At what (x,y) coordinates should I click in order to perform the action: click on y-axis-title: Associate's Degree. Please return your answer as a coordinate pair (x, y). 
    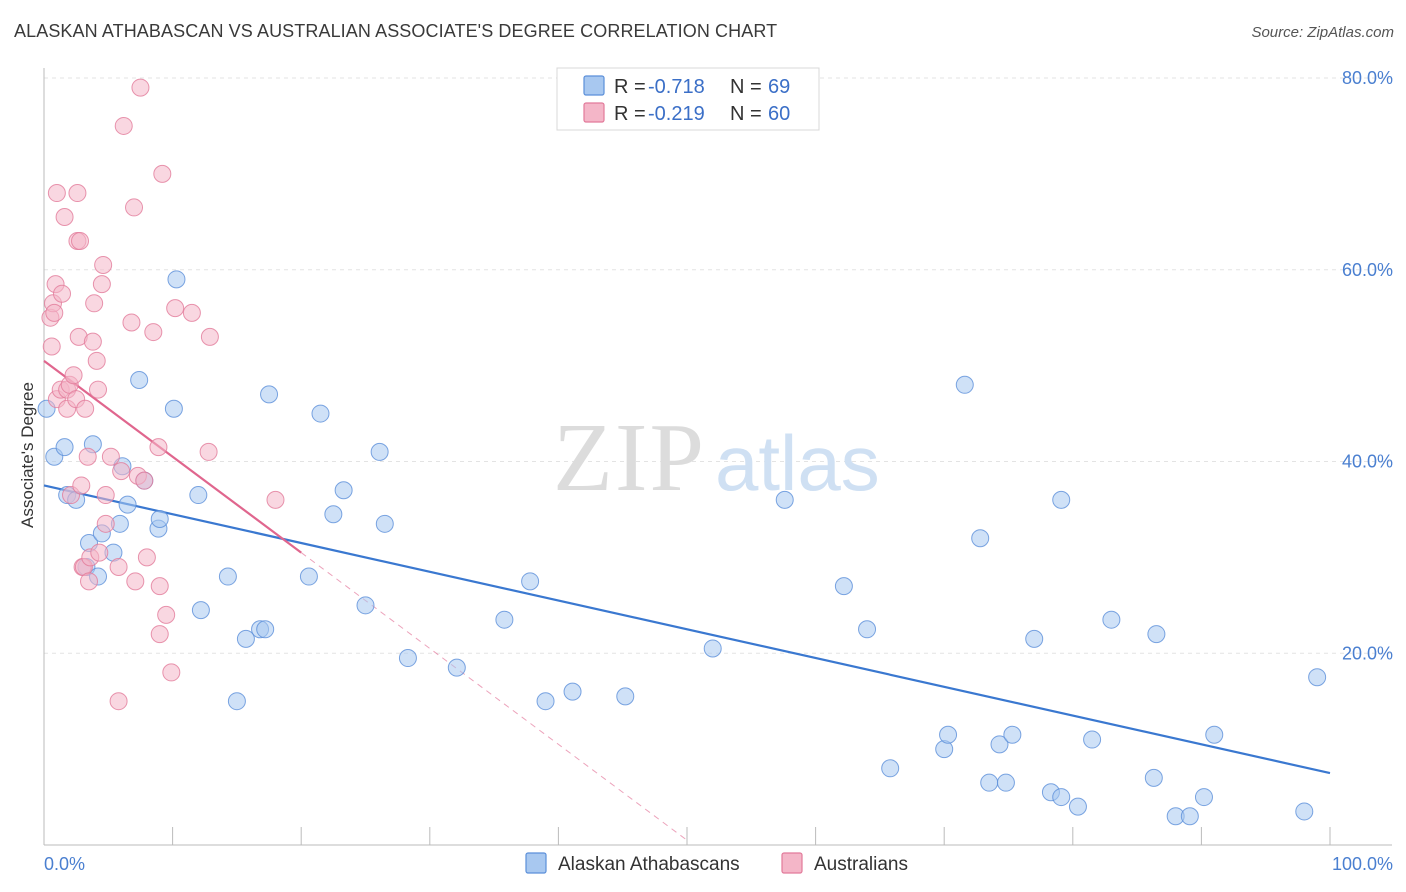
    Looking at the image, I should click on (27, 455).